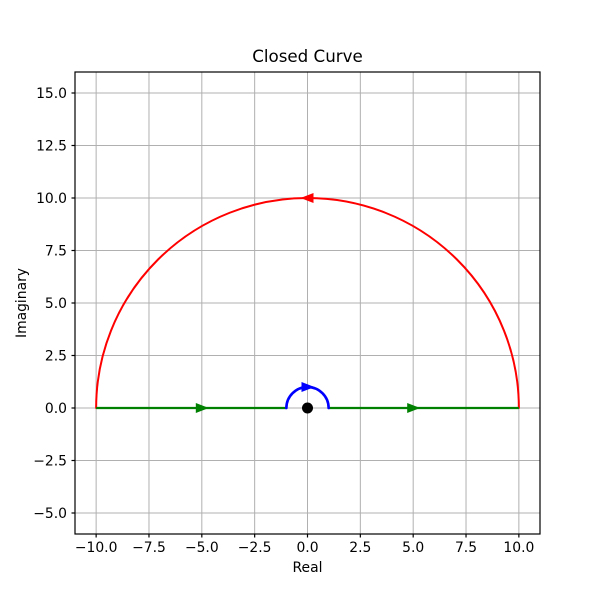 The width and height of the screenshot is (600, 604). What do you see at coordinates (202, 408) in the screenshot?
I see `real-axis-left-segment-arrowhead` at bounding box center [202, 408].